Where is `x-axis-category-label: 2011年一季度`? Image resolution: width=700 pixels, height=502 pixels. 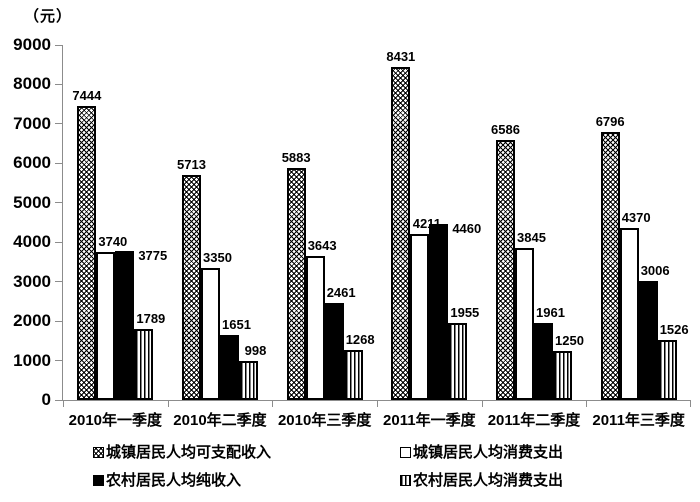 x-axis-category-label: 2011年一季度 is located at coordinates (429, 420).